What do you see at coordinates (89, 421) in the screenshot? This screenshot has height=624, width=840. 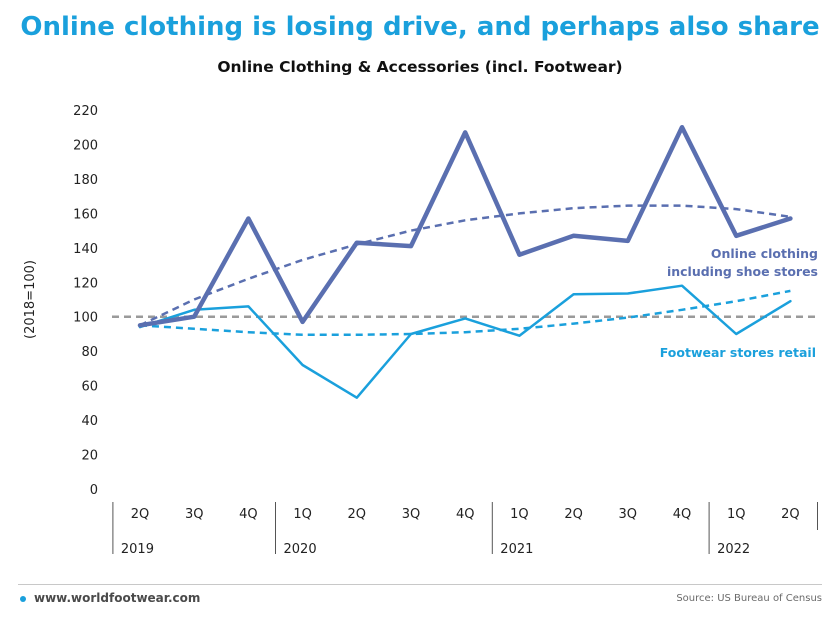 I see `y-tick-label: 40` at bounding box center [89, 421].